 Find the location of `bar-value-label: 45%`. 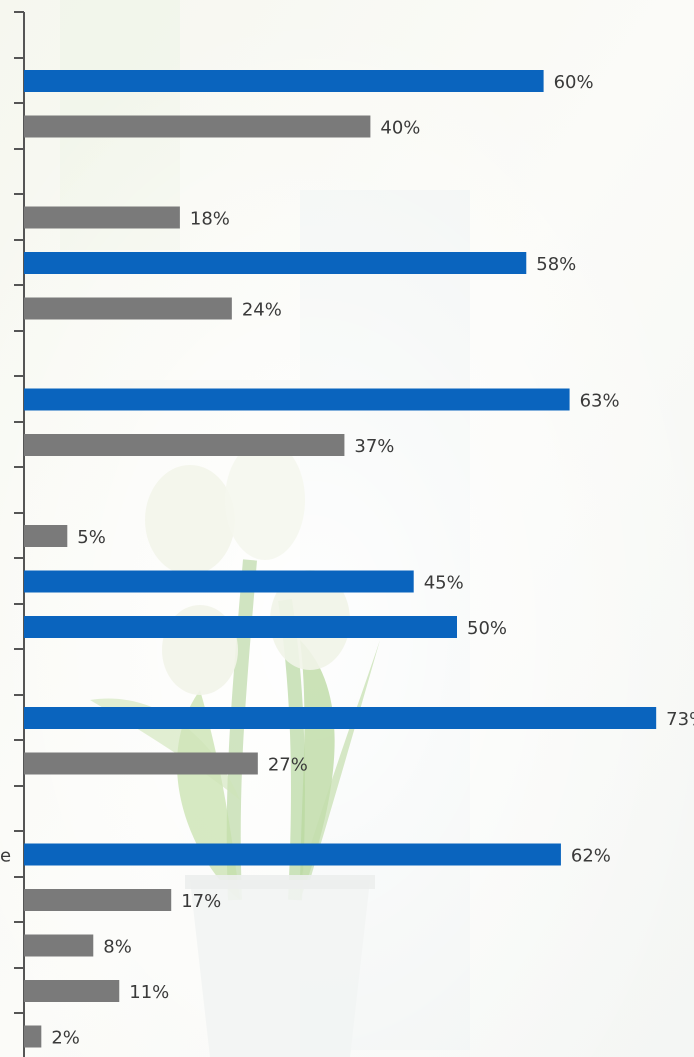

bar-value-label: 45% is located at coordinates (444, 583).